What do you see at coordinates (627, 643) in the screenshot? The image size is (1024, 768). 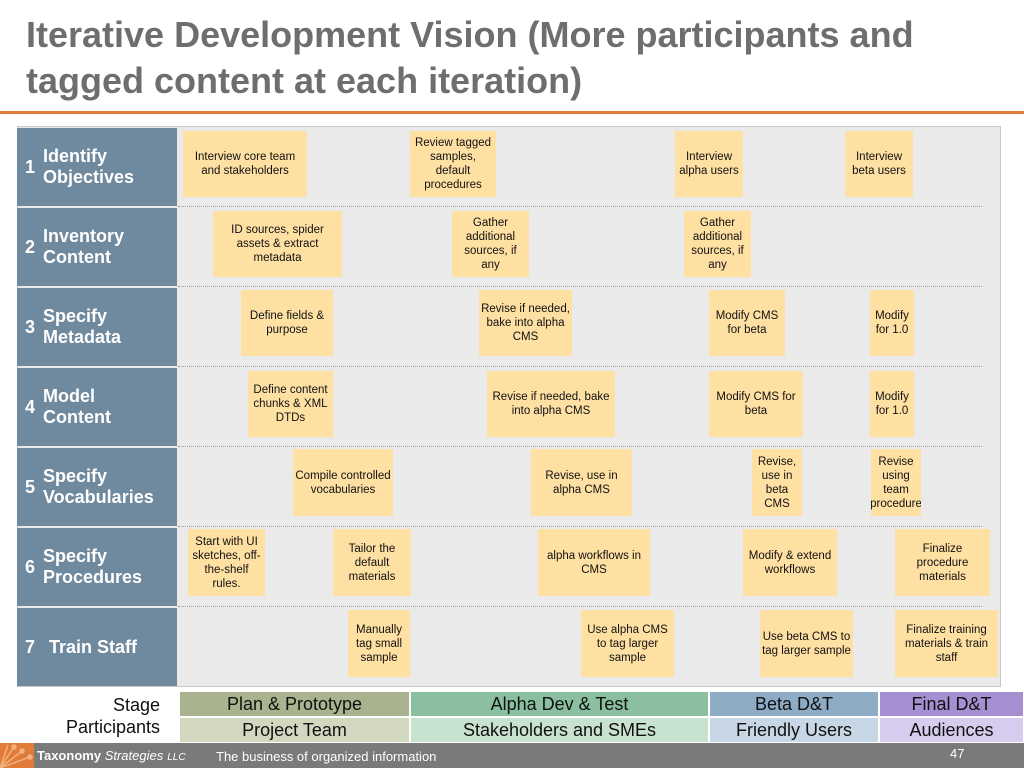 I see `sticky-note: Use alpha CMS to tag larger sample` at bounding box center [627, 643].